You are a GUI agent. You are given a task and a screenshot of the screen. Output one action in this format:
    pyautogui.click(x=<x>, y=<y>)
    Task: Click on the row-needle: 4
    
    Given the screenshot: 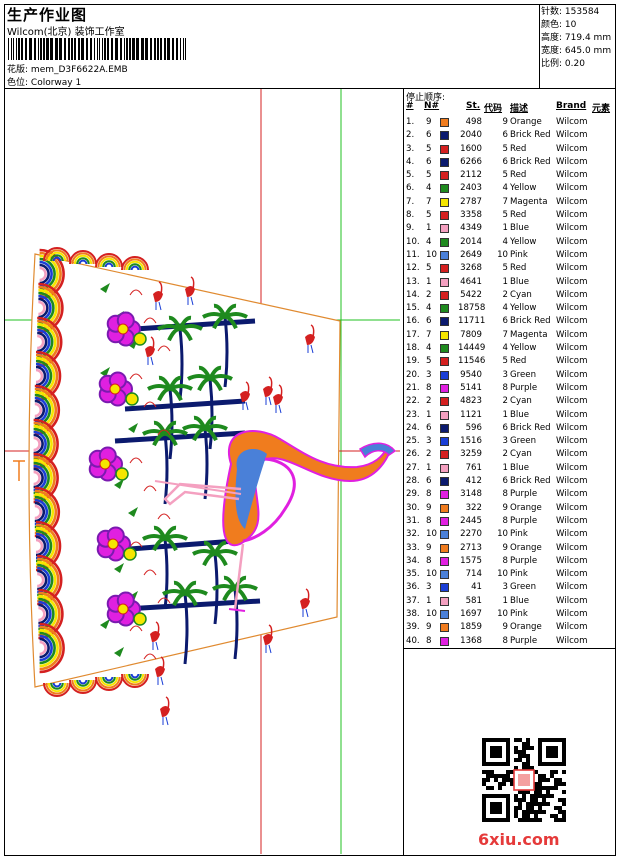 What is the action you would take?
    pyautogui.click(x=429, y=348)
    